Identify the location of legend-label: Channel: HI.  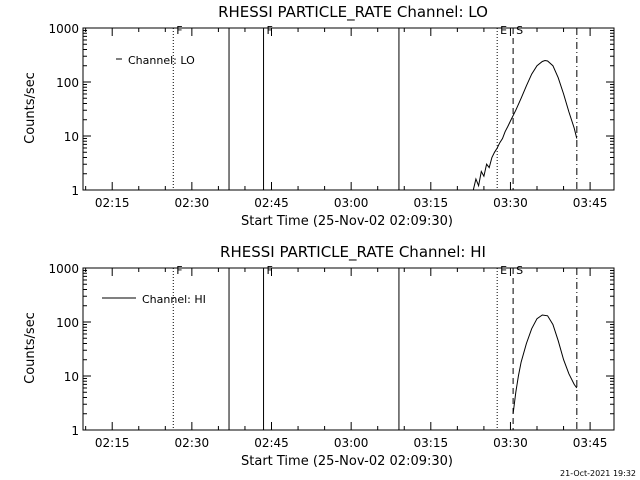
(174, 299).